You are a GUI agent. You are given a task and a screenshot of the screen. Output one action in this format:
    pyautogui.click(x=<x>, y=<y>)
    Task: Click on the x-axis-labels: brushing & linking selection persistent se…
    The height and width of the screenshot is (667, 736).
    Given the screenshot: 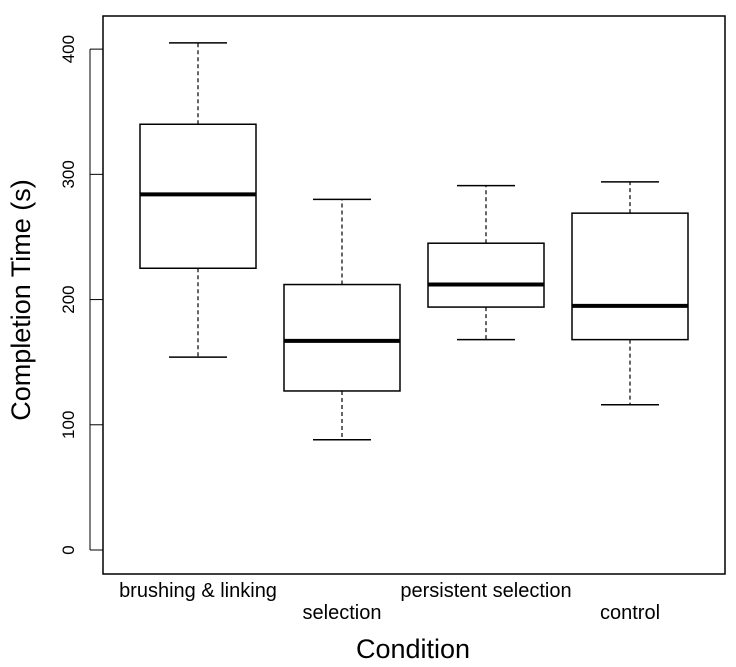 What is the action you would take?
    pyautogui.click(x=389, y=602)
    